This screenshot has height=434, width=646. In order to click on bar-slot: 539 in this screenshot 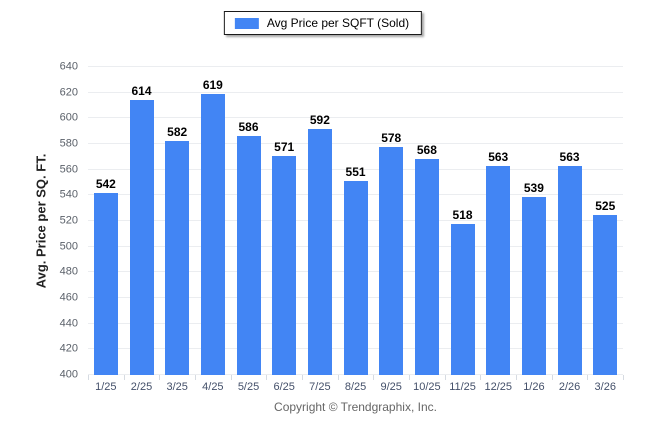, I will do `click(534, 221)`.